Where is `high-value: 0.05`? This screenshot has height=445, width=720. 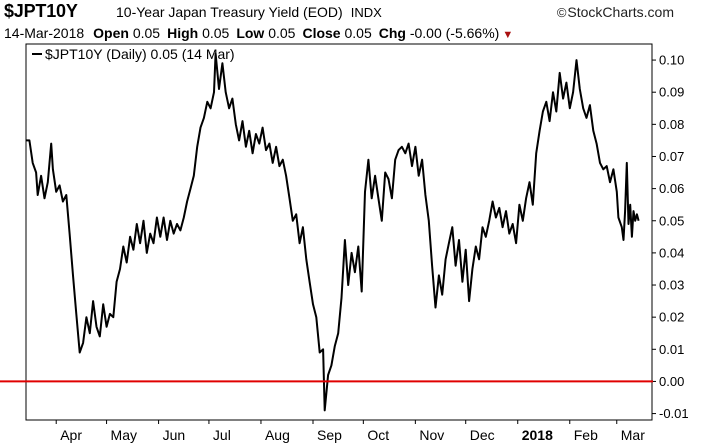 high-value: 0.05 is located at coordinates (216, 33).